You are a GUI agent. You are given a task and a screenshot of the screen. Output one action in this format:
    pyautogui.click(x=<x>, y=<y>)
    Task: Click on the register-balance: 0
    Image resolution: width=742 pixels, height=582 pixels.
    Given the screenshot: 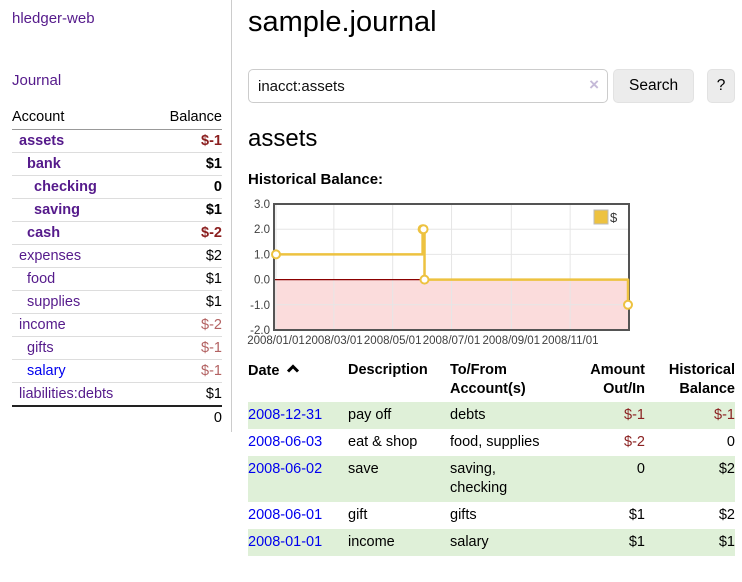 What is the action you would take?
    pyautogui.click(x=730, y=442)
    